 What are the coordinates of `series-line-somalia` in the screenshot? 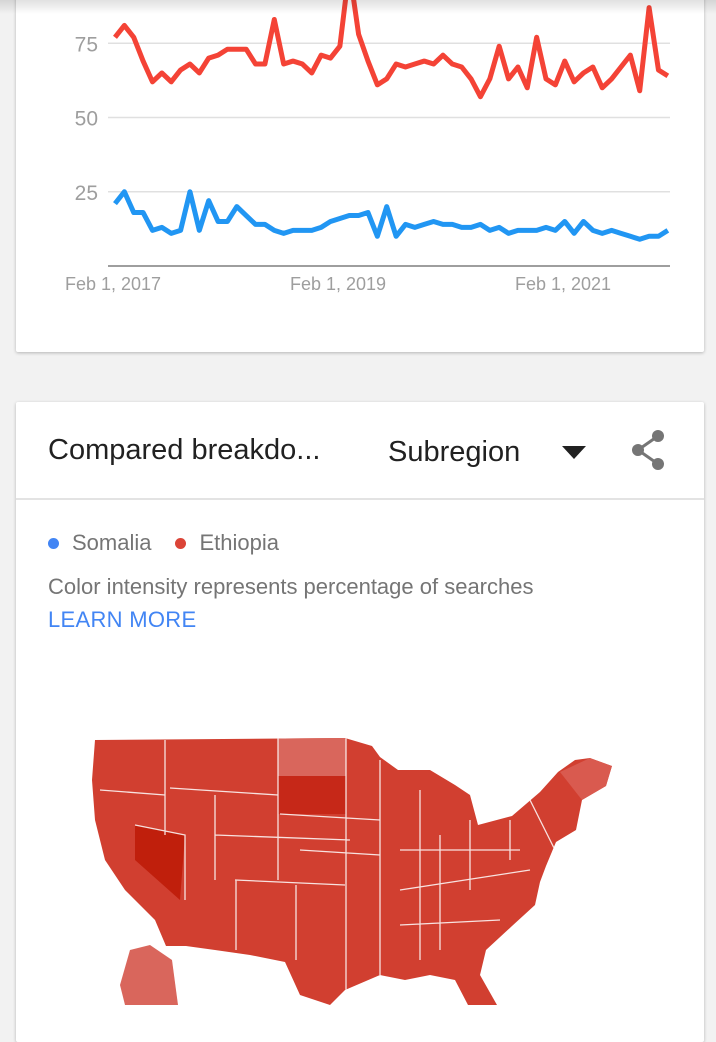 It's located at (391, 215).